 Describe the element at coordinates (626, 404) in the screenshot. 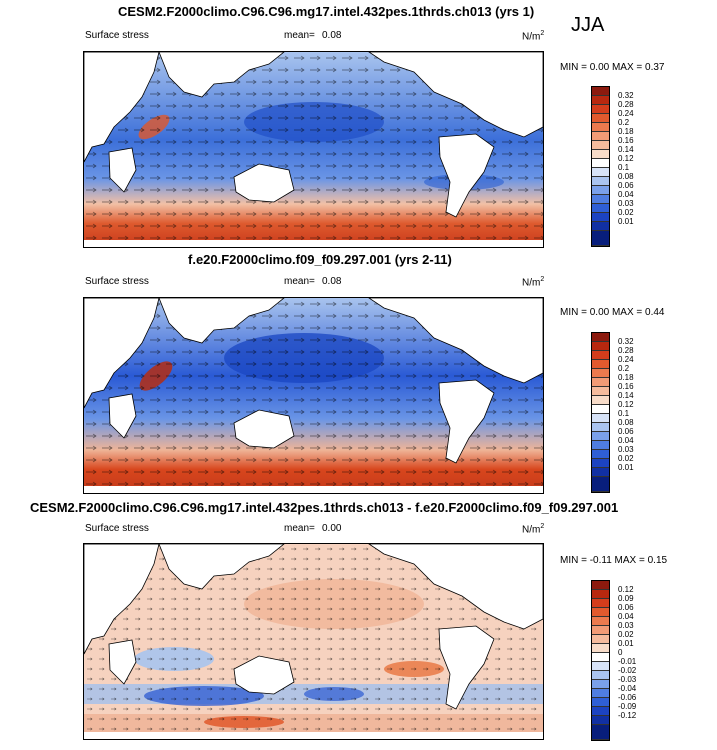

I see `panel-2-tick: 0.12` at that location.